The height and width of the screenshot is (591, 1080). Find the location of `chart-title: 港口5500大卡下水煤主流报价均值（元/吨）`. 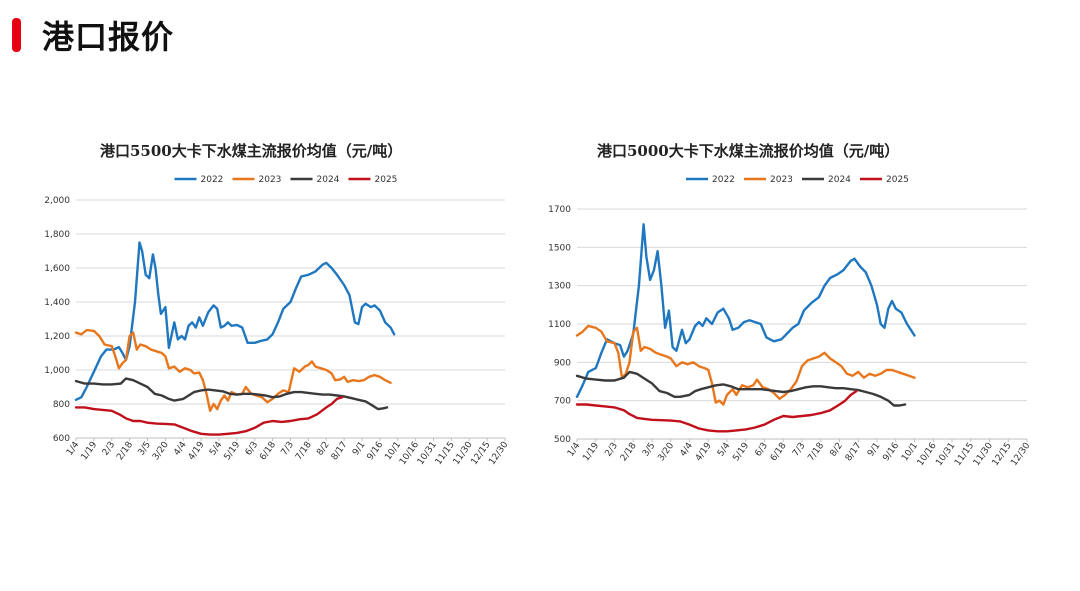

chart-title: 港口5500大卡下水煤主流报价均值（元/吨） is located at coordinates (251, 151).